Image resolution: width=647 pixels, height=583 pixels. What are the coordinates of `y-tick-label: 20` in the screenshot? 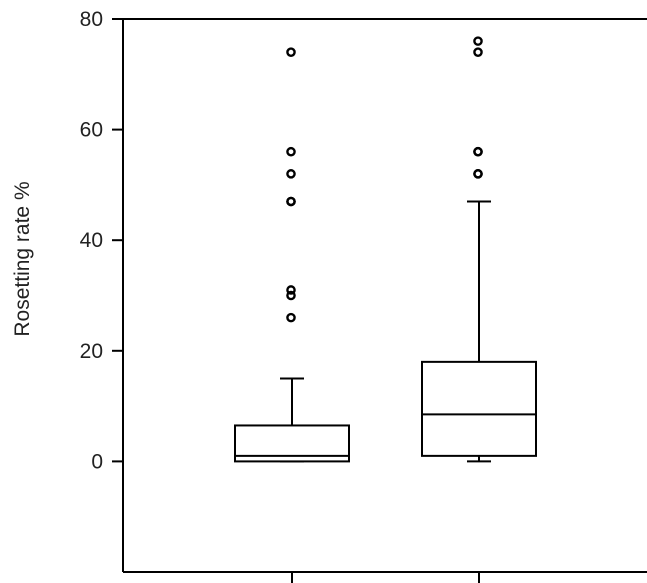 It's located at (91, 351).